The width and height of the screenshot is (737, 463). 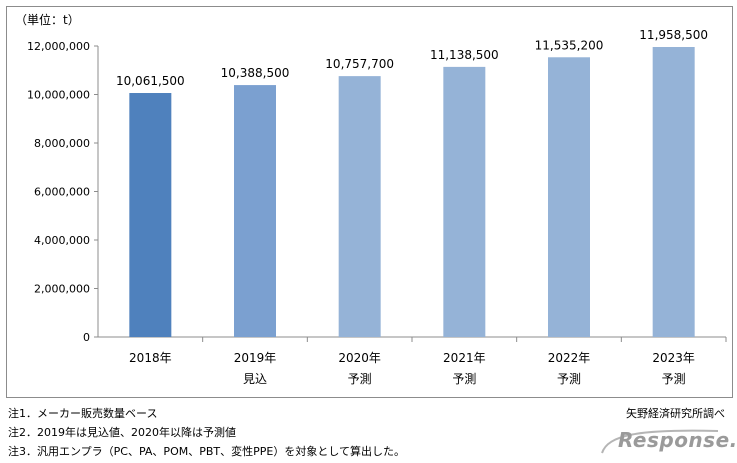 I want to click on x-tick-label: 2018年, so click(x=150, y=358).